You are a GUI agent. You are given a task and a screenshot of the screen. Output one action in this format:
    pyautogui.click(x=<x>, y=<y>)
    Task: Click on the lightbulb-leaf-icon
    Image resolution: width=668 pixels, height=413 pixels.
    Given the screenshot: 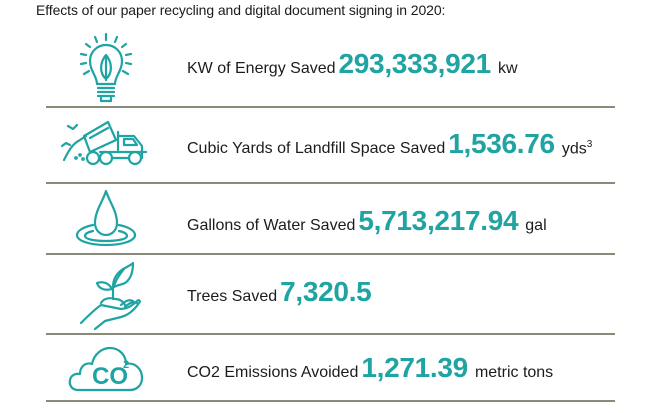 What is the action you would take?
    pyautogui.click(x=106, y=67)
    